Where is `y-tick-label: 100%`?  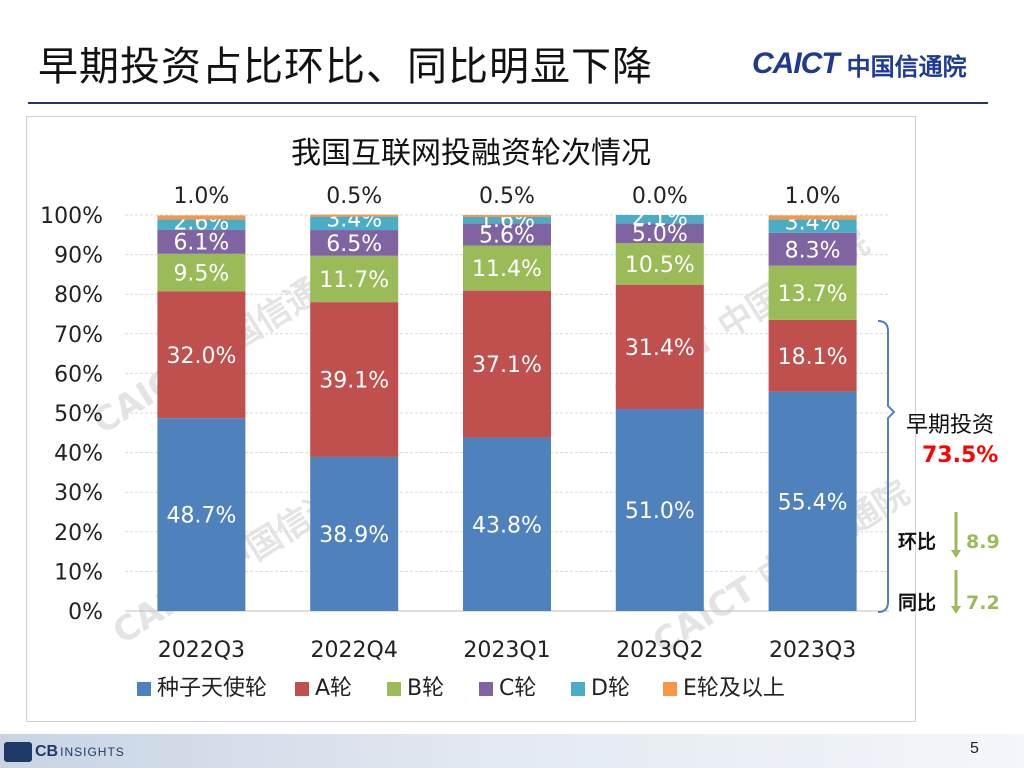 y-tick-label: 100% is located at coordinates (71, 216).